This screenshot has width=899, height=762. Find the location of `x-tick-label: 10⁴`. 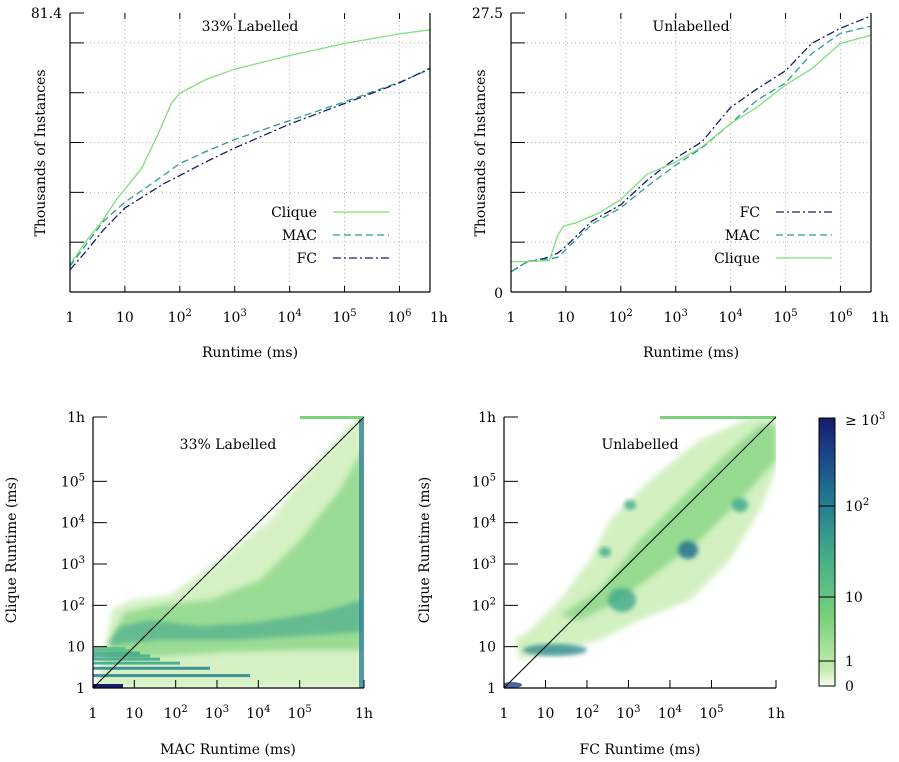

x-tick-label: 10⁴ is located at coordinates (258, 713).